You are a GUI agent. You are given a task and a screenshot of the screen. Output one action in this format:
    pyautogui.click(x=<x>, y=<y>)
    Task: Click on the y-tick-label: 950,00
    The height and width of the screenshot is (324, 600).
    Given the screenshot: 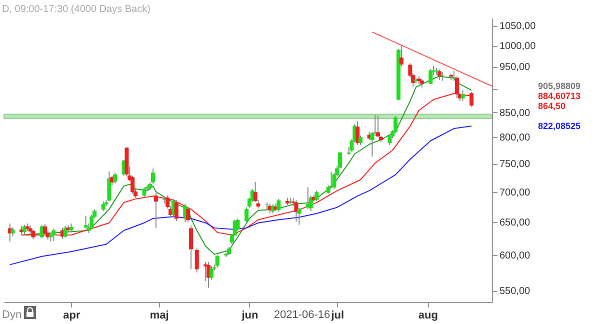 What is the action you would take?
    pyautogui.click(x=515, y=68)
    